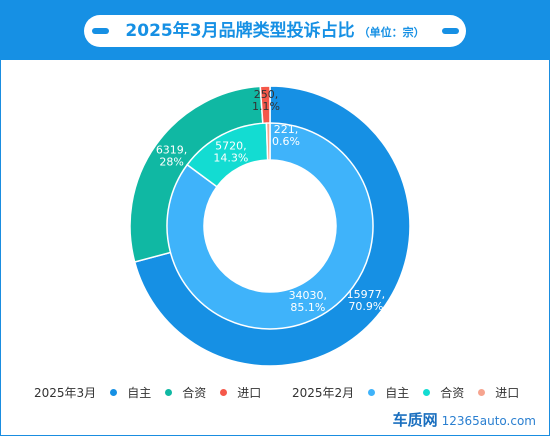 The height and width of the screenshot is (436, 550). What do you see at coordinates (154, 393) in the screenshot?
I see `legend-march: 2025年3月 自主 合资 进口` at bounding box center [154, 393].